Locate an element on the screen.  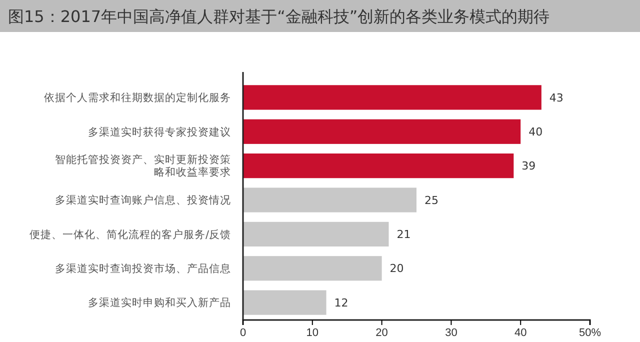
y-tick-label: 多渠道实时查询账户信息、投资情况 is located at coordinates (143, 200).